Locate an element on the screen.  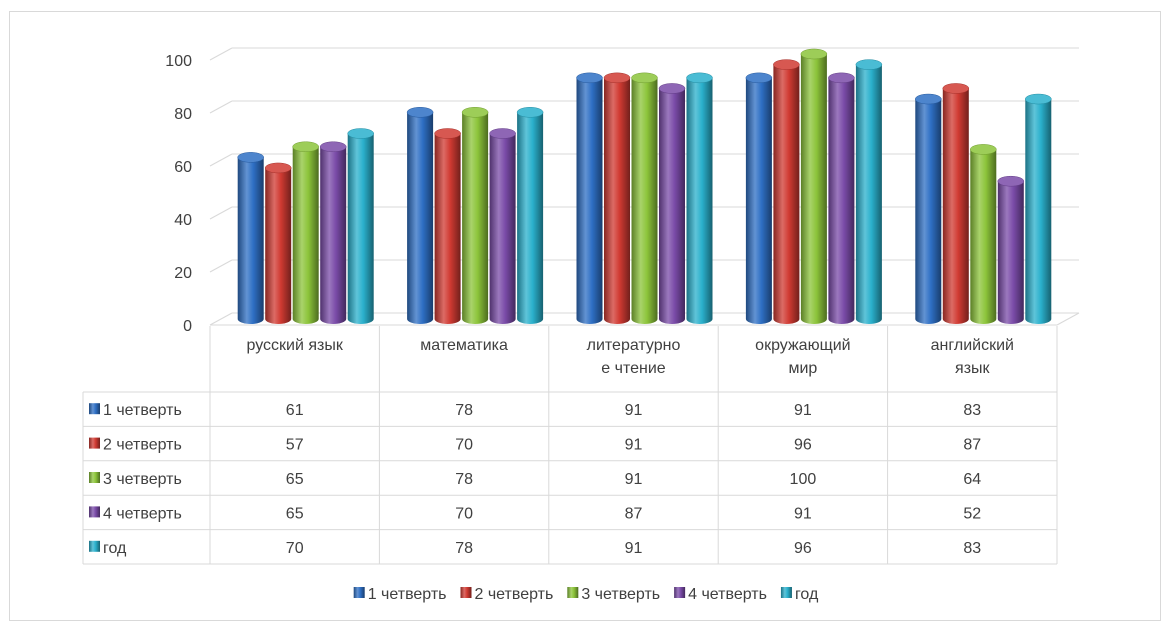
legend-label: 4 четверть is located at coordinates (727, 594).